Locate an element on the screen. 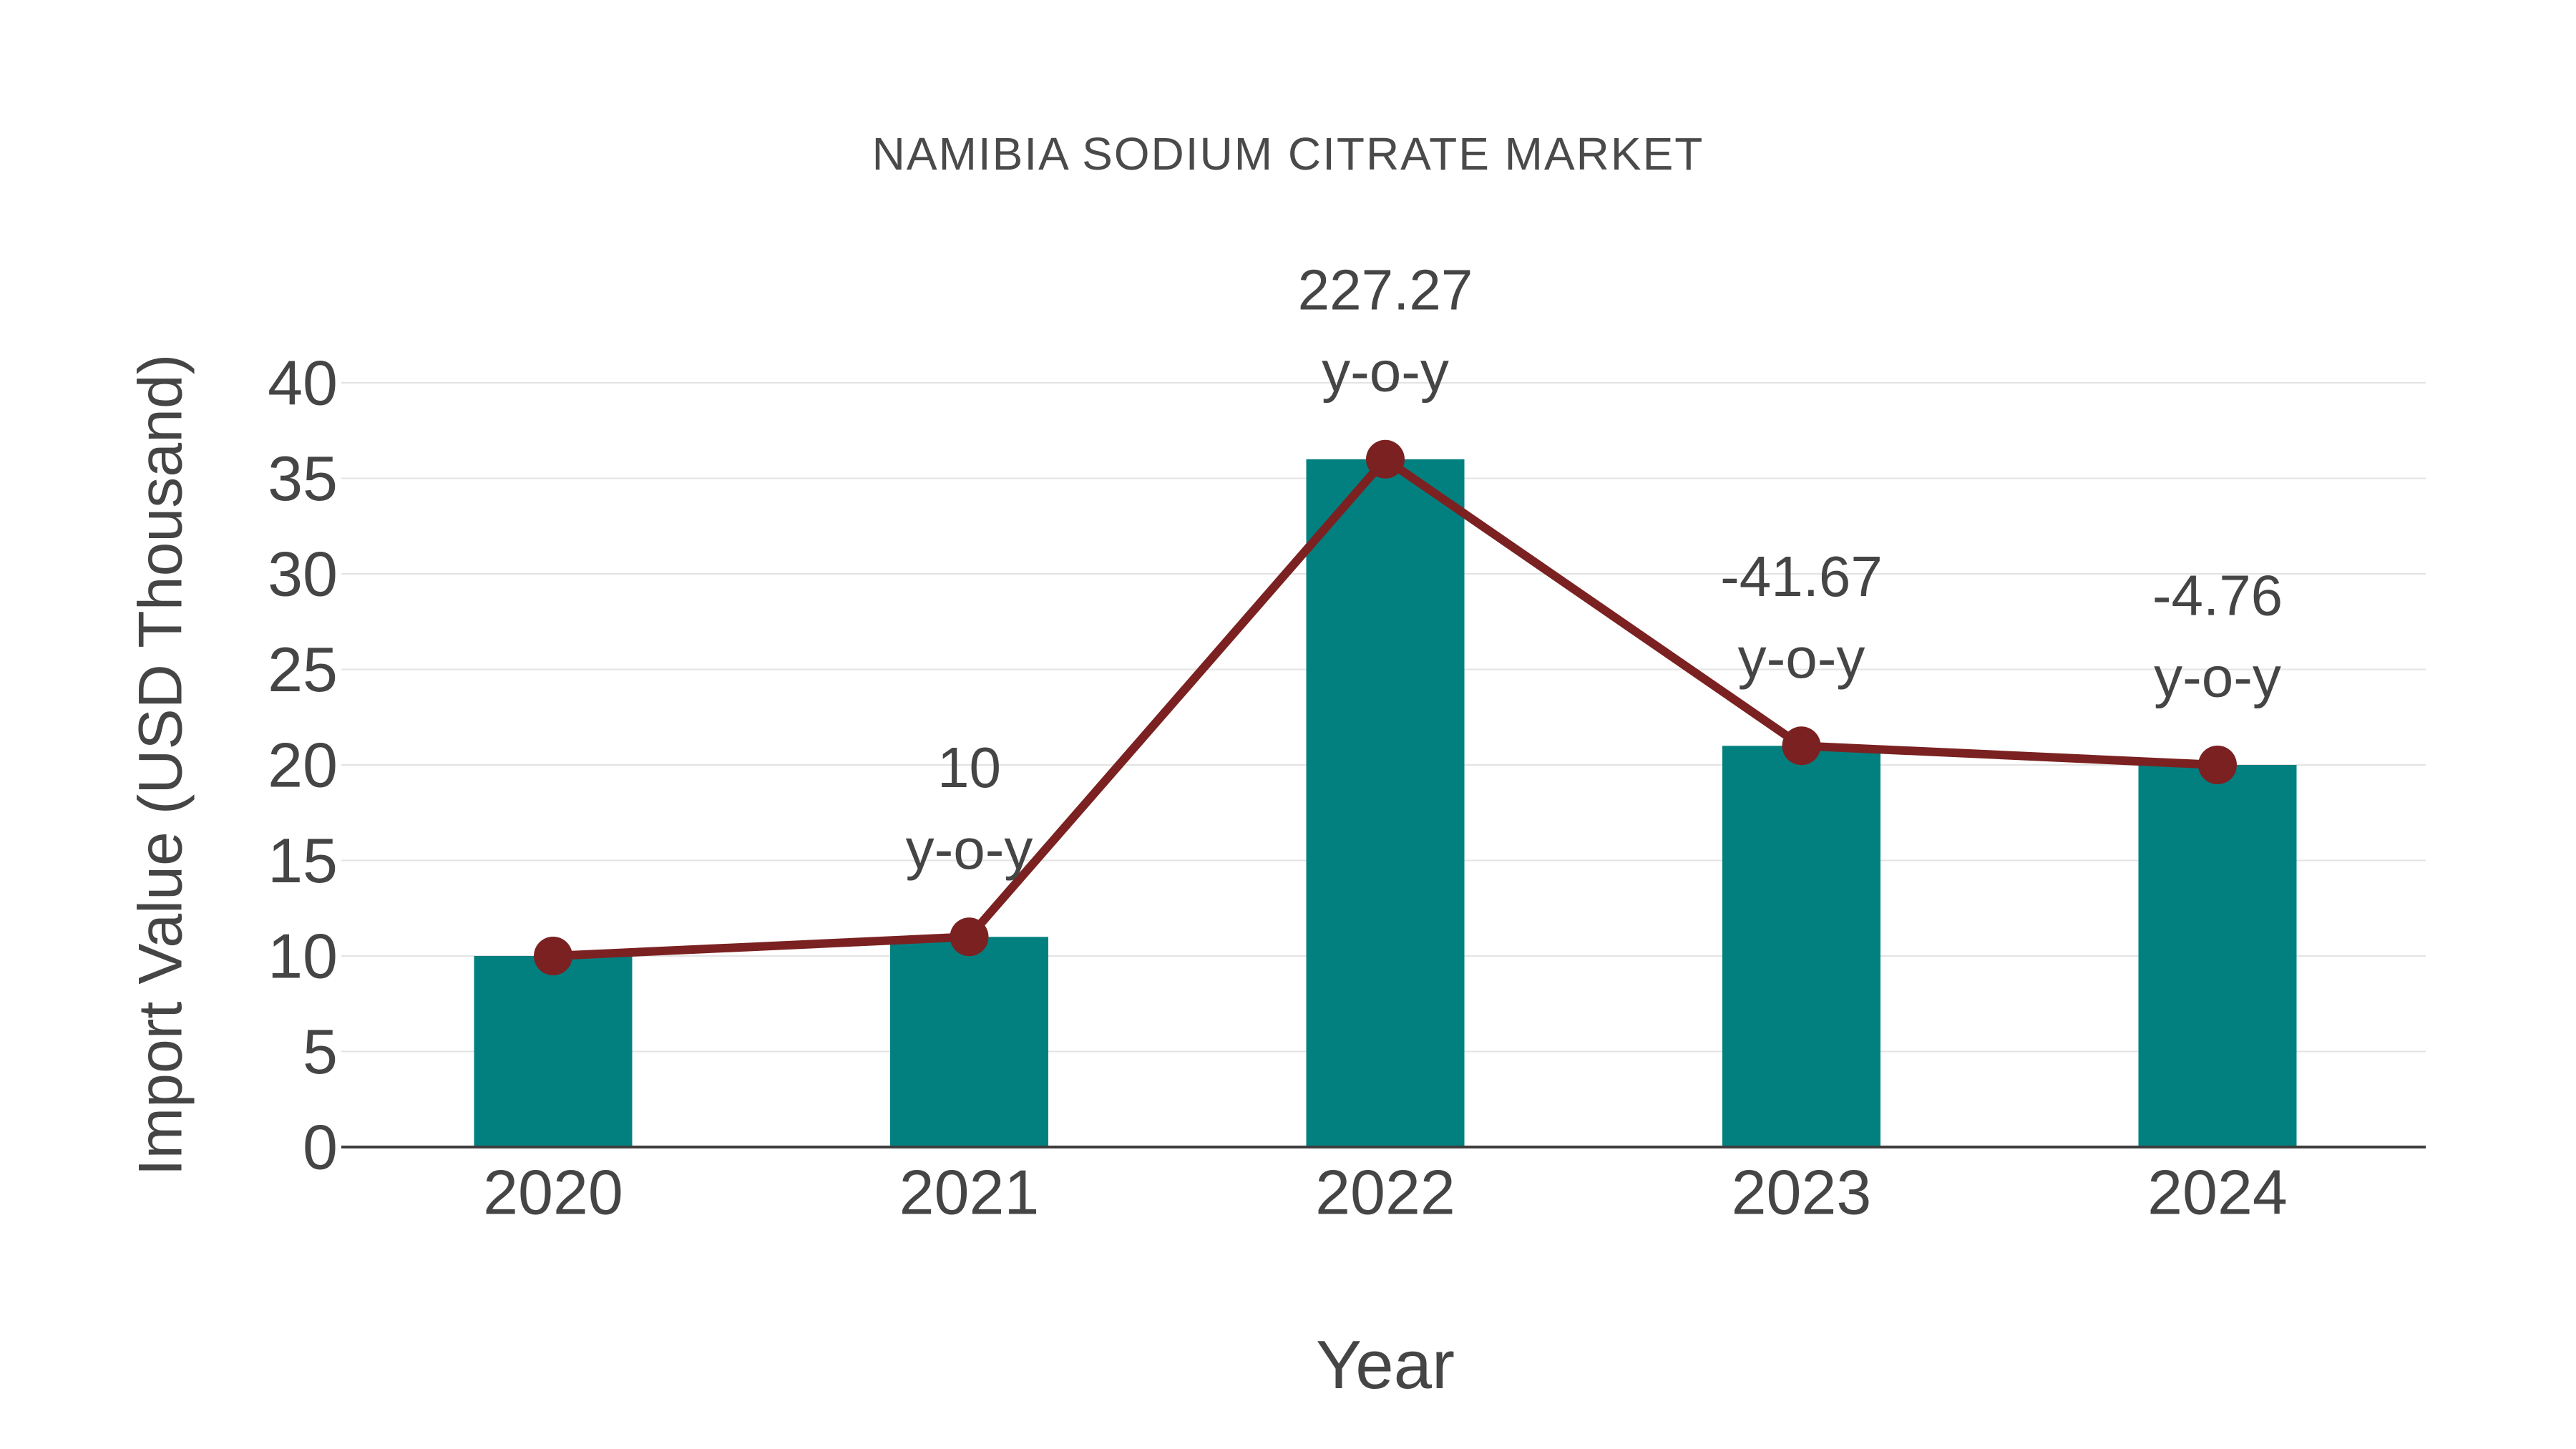 This screenshot has width=2576, height=1449. annotation-2022-value: 227.27 is located at coordinates (1385, 289).